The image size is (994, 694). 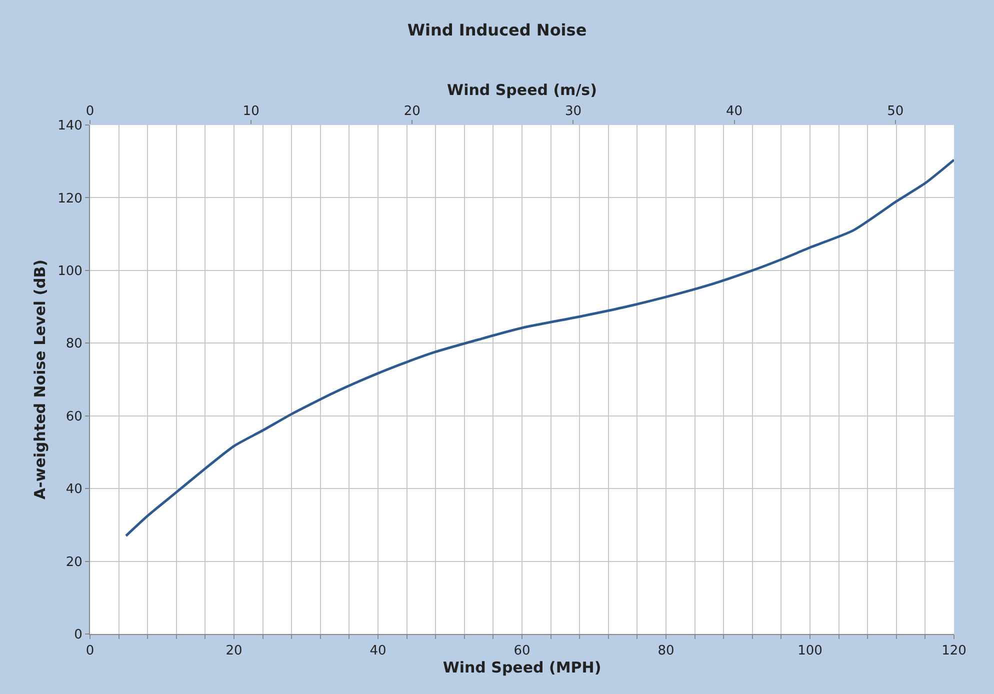 What do you see at coordinates (90, 651) in the screenshot?
I see `x-tick-label: 0` at bounding box center [90, 651].